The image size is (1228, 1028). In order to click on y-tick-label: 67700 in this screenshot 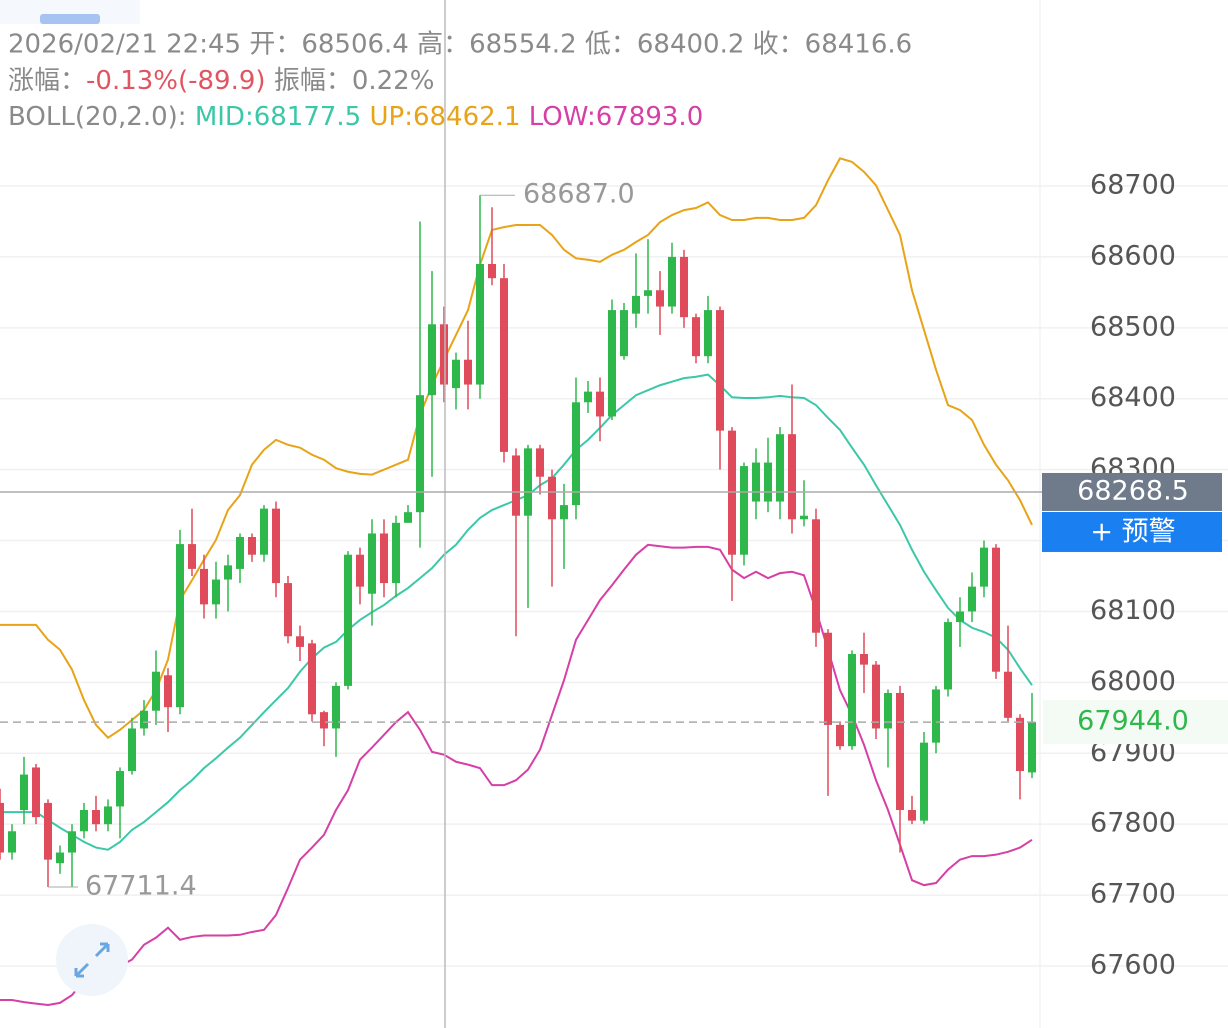, I will do `click(1133, 894)`.